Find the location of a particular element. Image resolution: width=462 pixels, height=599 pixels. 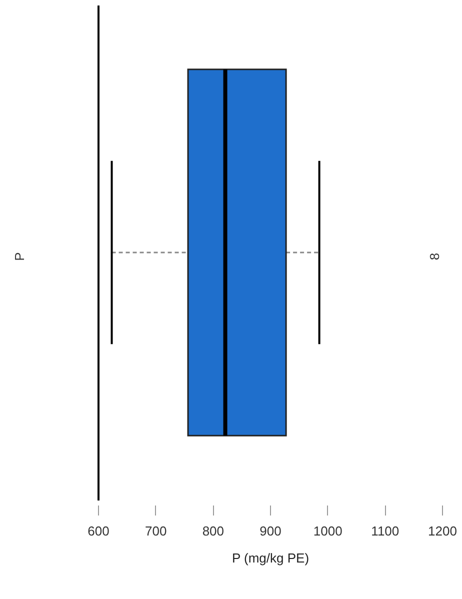

x-tick-label: 1200 is located at coordinates (442, 531).